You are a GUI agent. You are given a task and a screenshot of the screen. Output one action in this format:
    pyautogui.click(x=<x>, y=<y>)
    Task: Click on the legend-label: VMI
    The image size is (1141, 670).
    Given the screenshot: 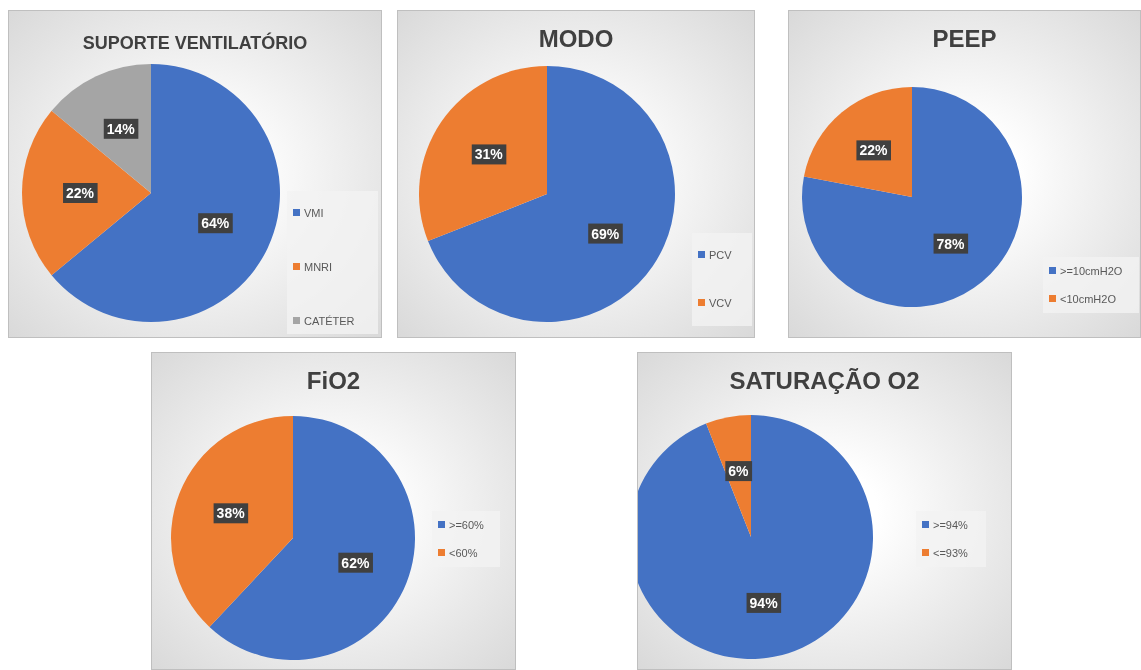 What is the action you would take?
    pyautogui.click(x=314, y=213)
    